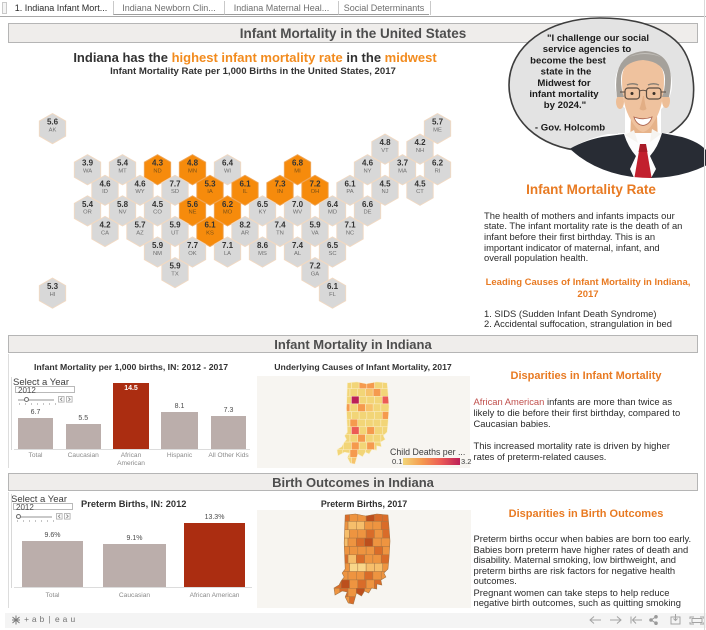 This screenshot has width=706, height=630. I want to click on svg-text: VA, so click(314, 233).